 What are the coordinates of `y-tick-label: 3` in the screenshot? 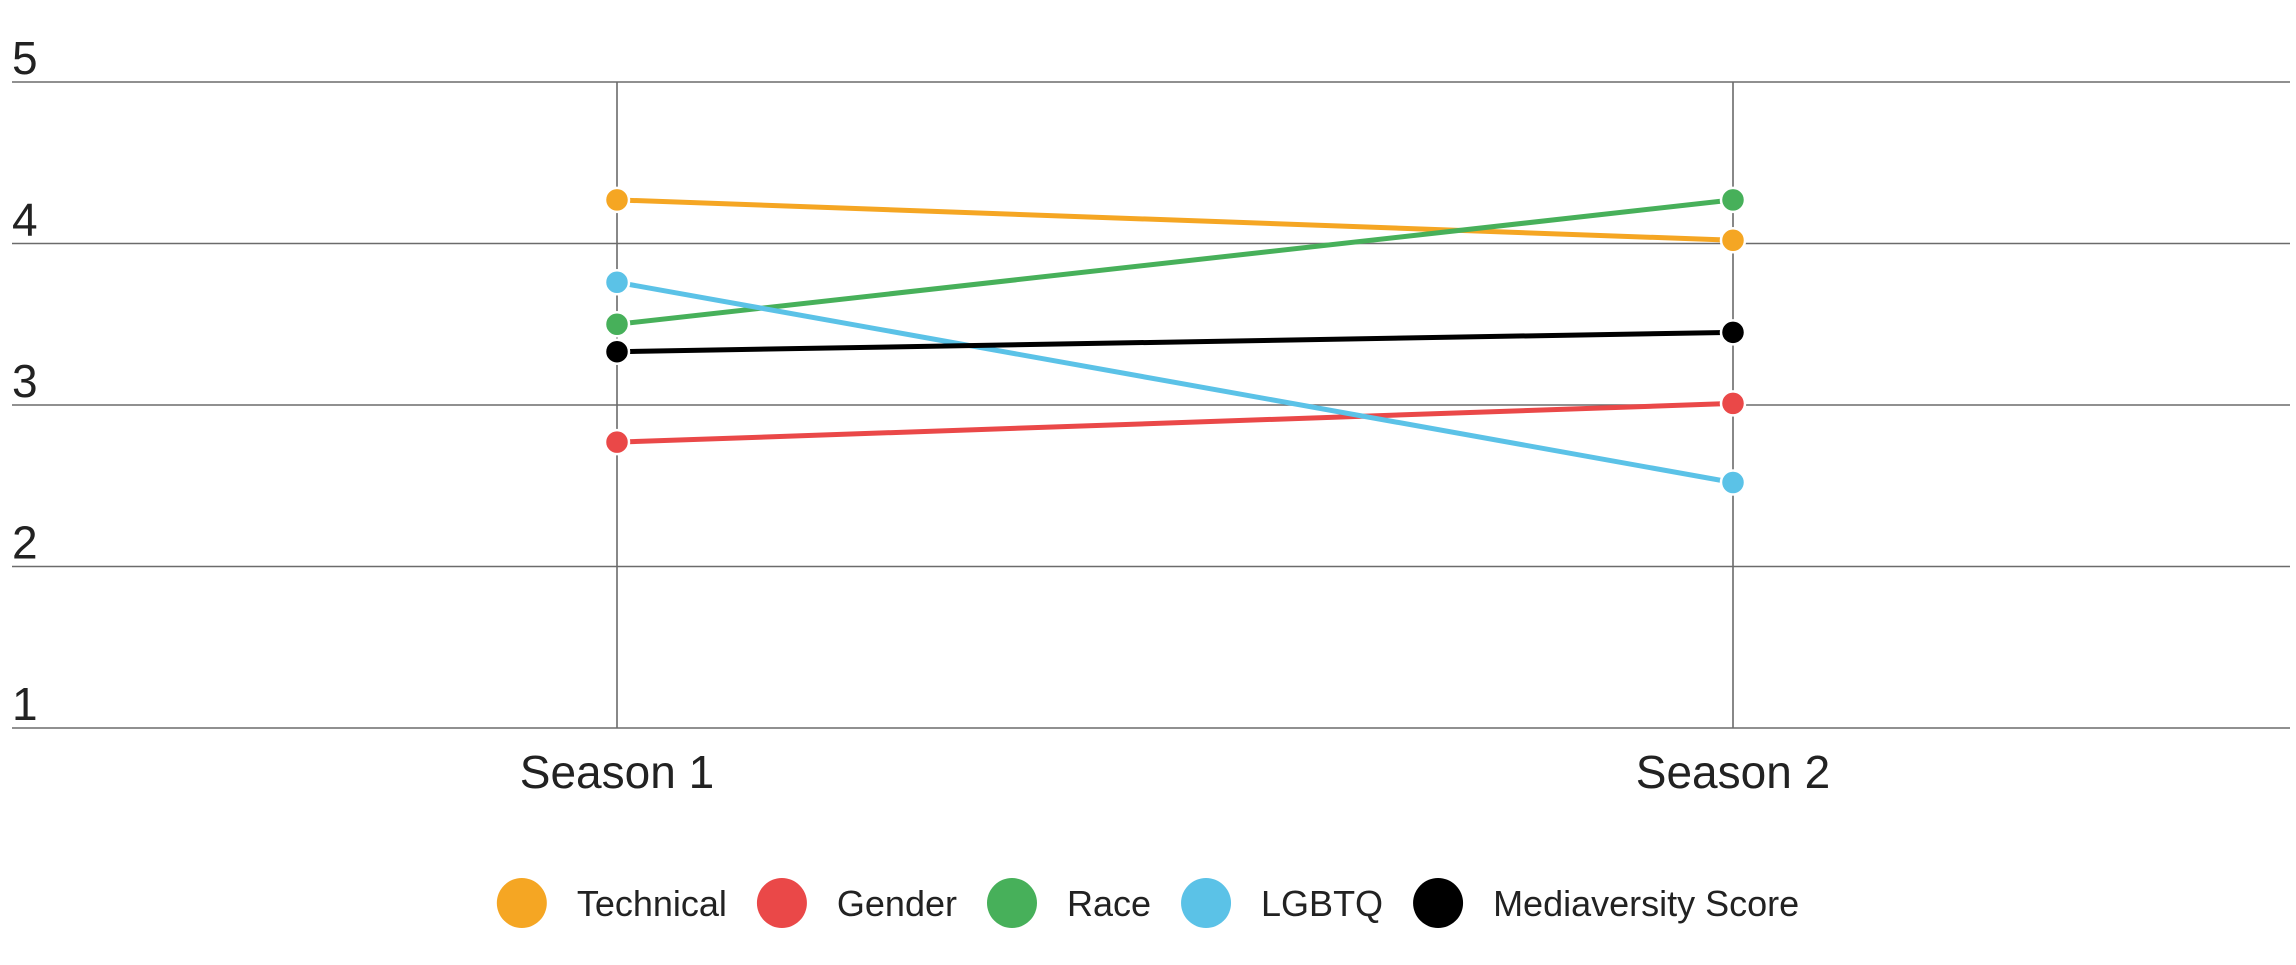 It's located at (25, 381).